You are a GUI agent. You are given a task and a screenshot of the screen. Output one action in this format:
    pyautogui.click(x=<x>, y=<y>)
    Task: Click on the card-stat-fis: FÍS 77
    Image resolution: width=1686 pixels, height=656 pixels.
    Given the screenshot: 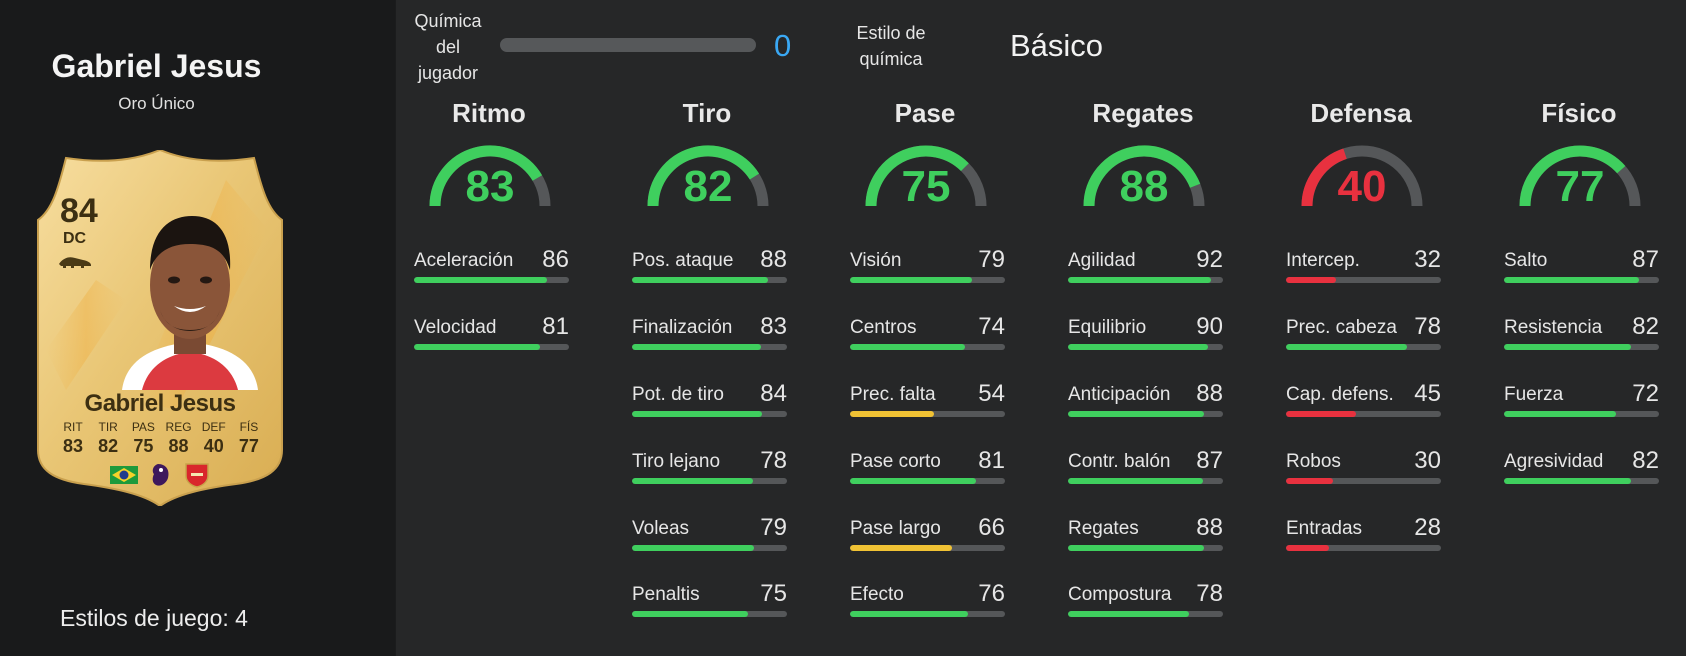 What is the action you would take?
    pyautogui.click(x=248, y=438)
    